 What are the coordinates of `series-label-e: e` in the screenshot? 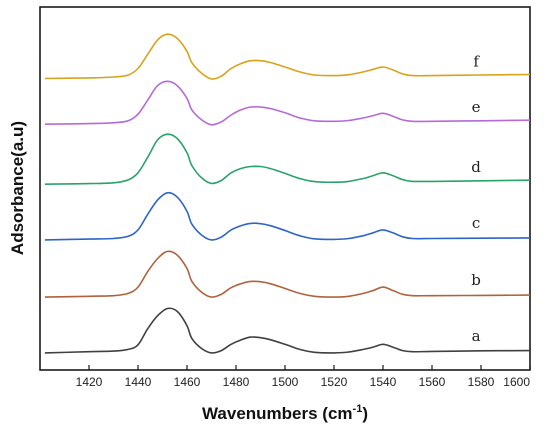 It's located at (476, 107).